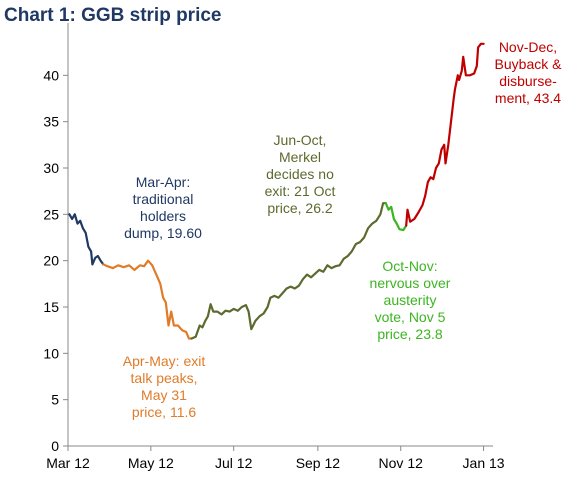 This screenshot has width=582, height=484. What do you see at coordinates (410, 317) in the screenshot?
I see `annotation-line: vote, Nov 5` at bounding box center [410, 317].